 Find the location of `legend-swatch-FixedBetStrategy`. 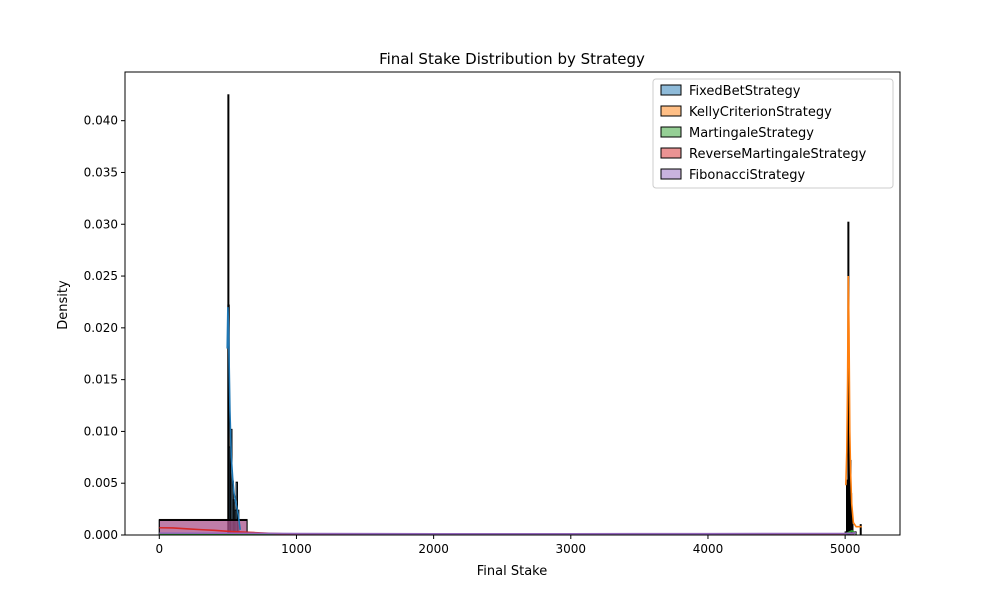

legend-swatch-FixedBetStrategy is located at coordinates (671, 90).